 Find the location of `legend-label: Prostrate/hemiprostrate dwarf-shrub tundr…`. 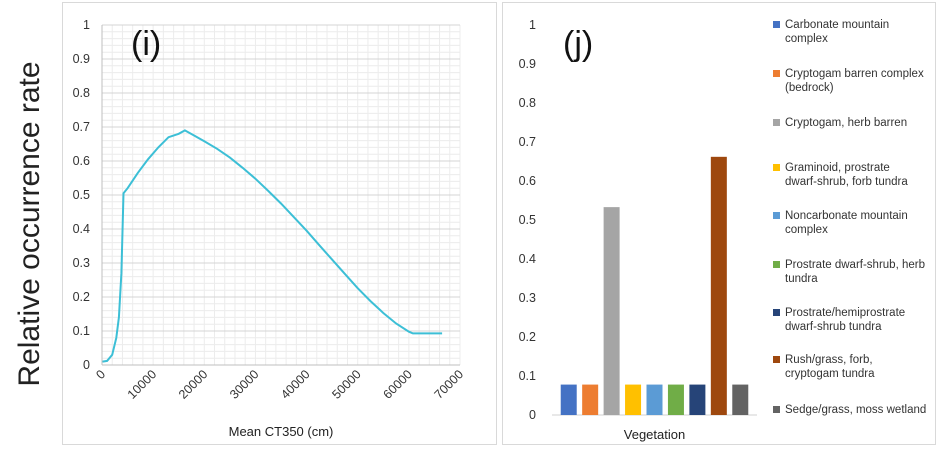

legend-label: Prostrate/hemiprostrate dwarf-shrub tundr… is located at coordinates (845, 320).